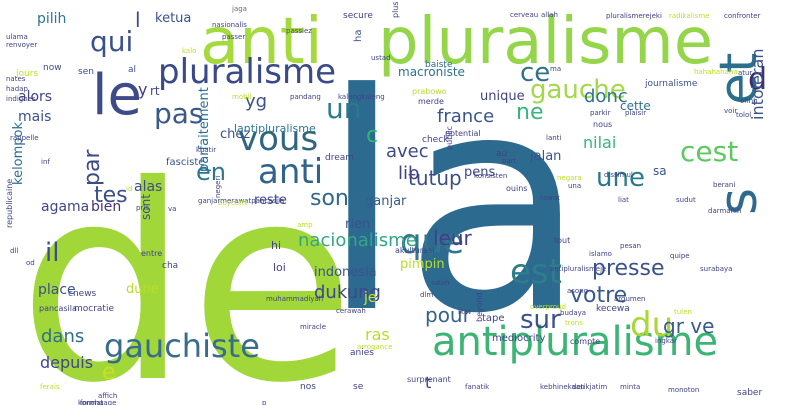  What do you see at coordinates (143, 89) in the screenshot?
I see `word-y: y` at bounding box center [143, 89].